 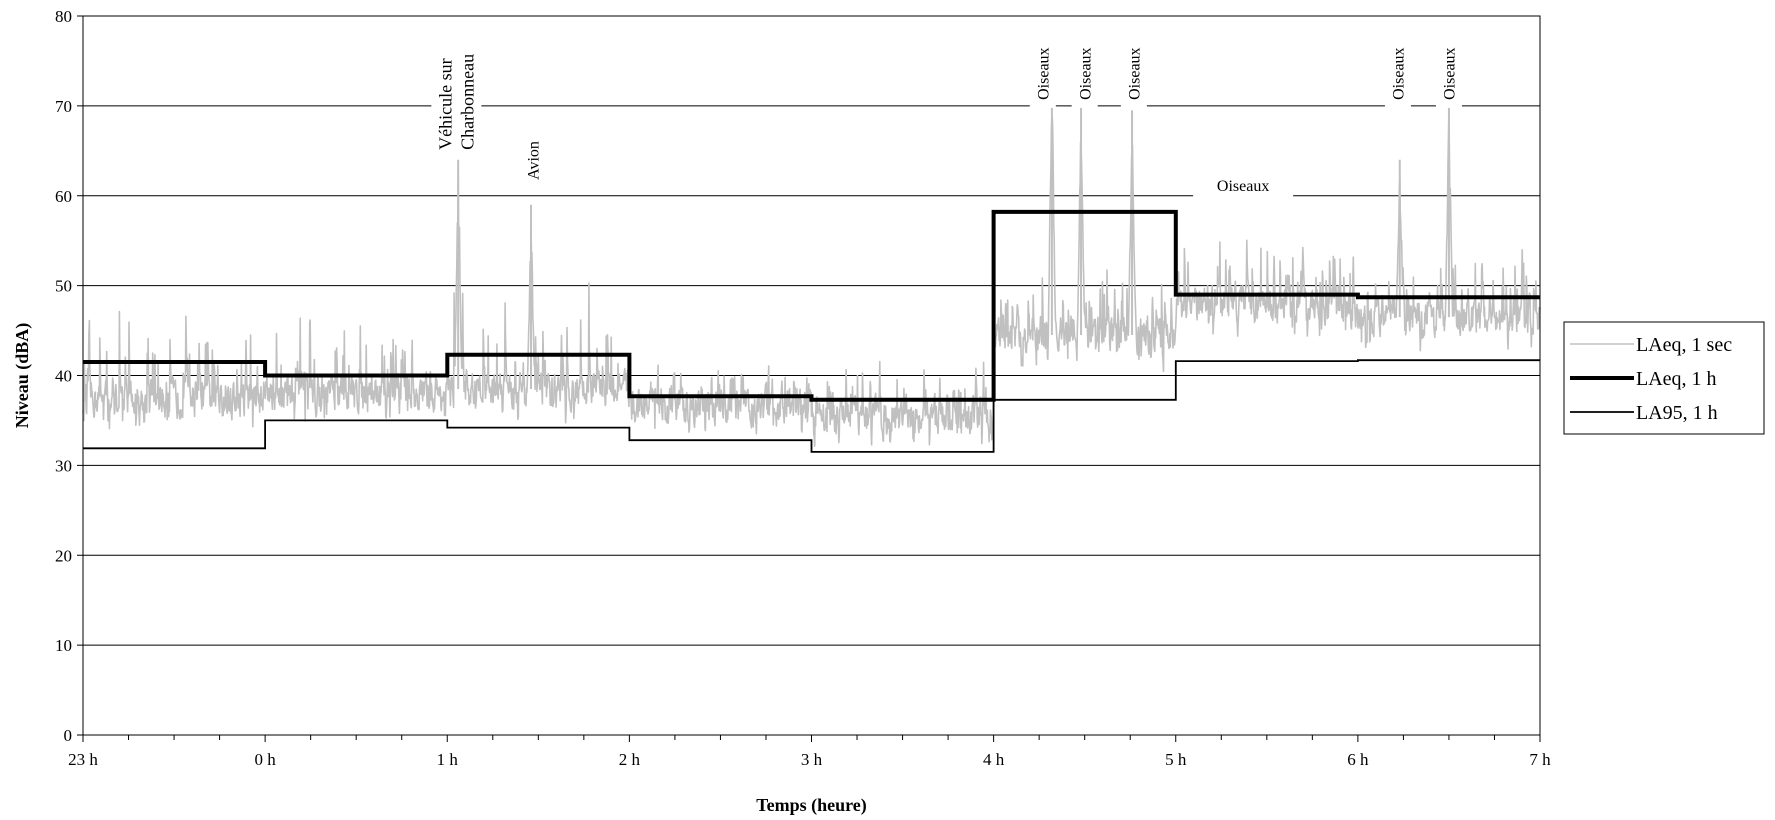 I want to click on legend-entry: LAeq, 1 sec, so click(x=1684, y=345).